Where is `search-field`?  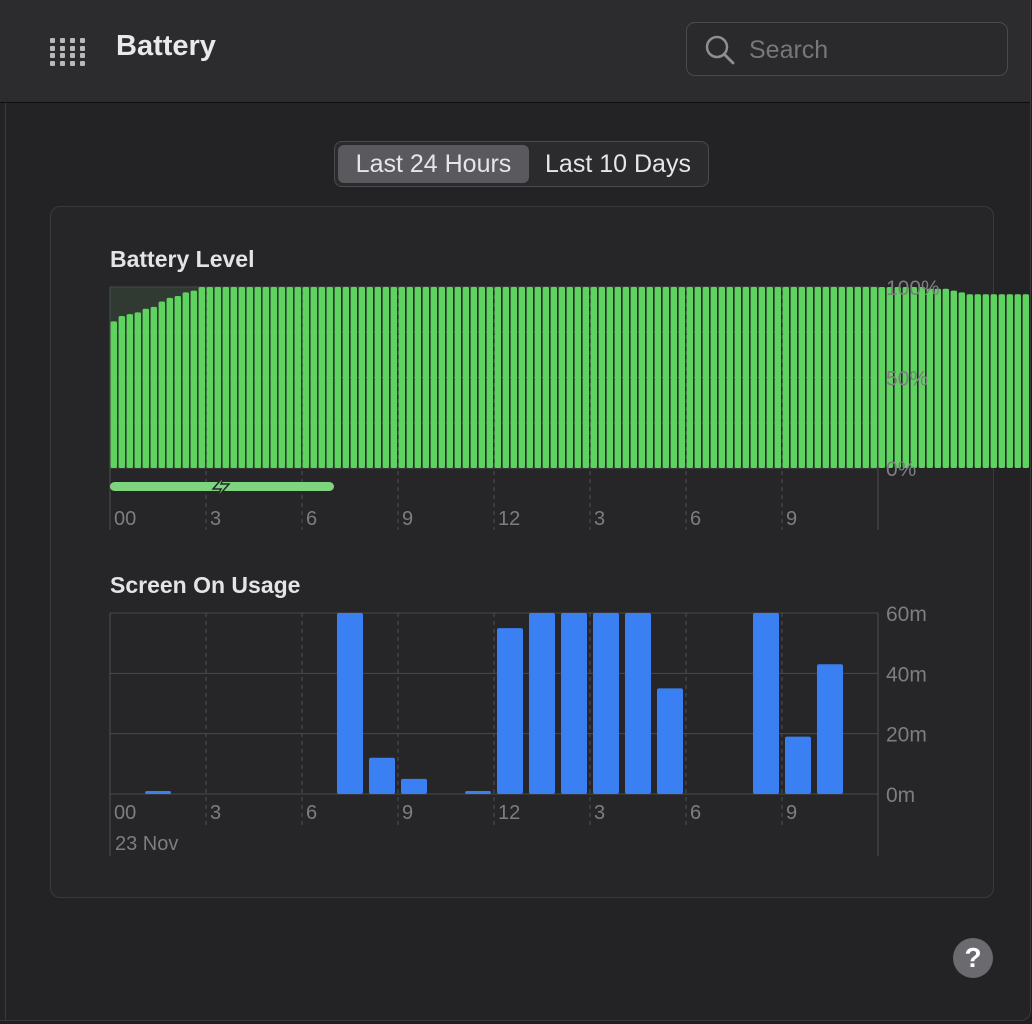
search-field is located at coordinates (847, 49).